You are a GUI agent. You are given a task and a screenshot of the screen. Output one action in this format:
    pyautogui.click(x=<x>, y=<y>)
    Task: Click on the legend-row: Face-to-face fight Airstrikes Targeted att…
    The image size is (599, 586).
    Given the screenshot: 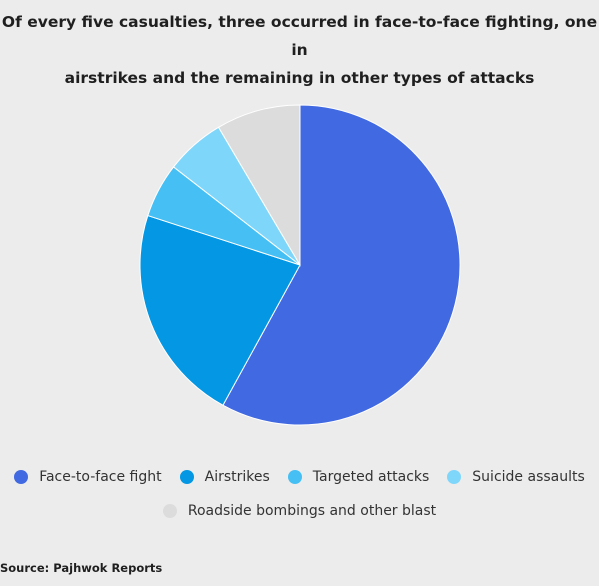 What is the action you would take?
    pyautogui.click(x=299, y=477)
    